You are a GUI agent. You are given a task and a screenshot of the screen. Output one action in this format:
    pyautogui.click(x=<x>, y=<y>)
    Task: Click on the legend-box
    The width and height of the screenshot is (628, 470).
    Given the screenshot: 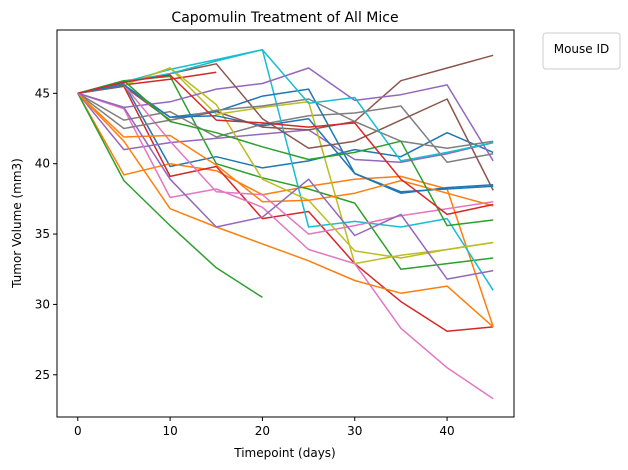 What is the action you would take?
    pyautogui.click(x=581, y=51)
    